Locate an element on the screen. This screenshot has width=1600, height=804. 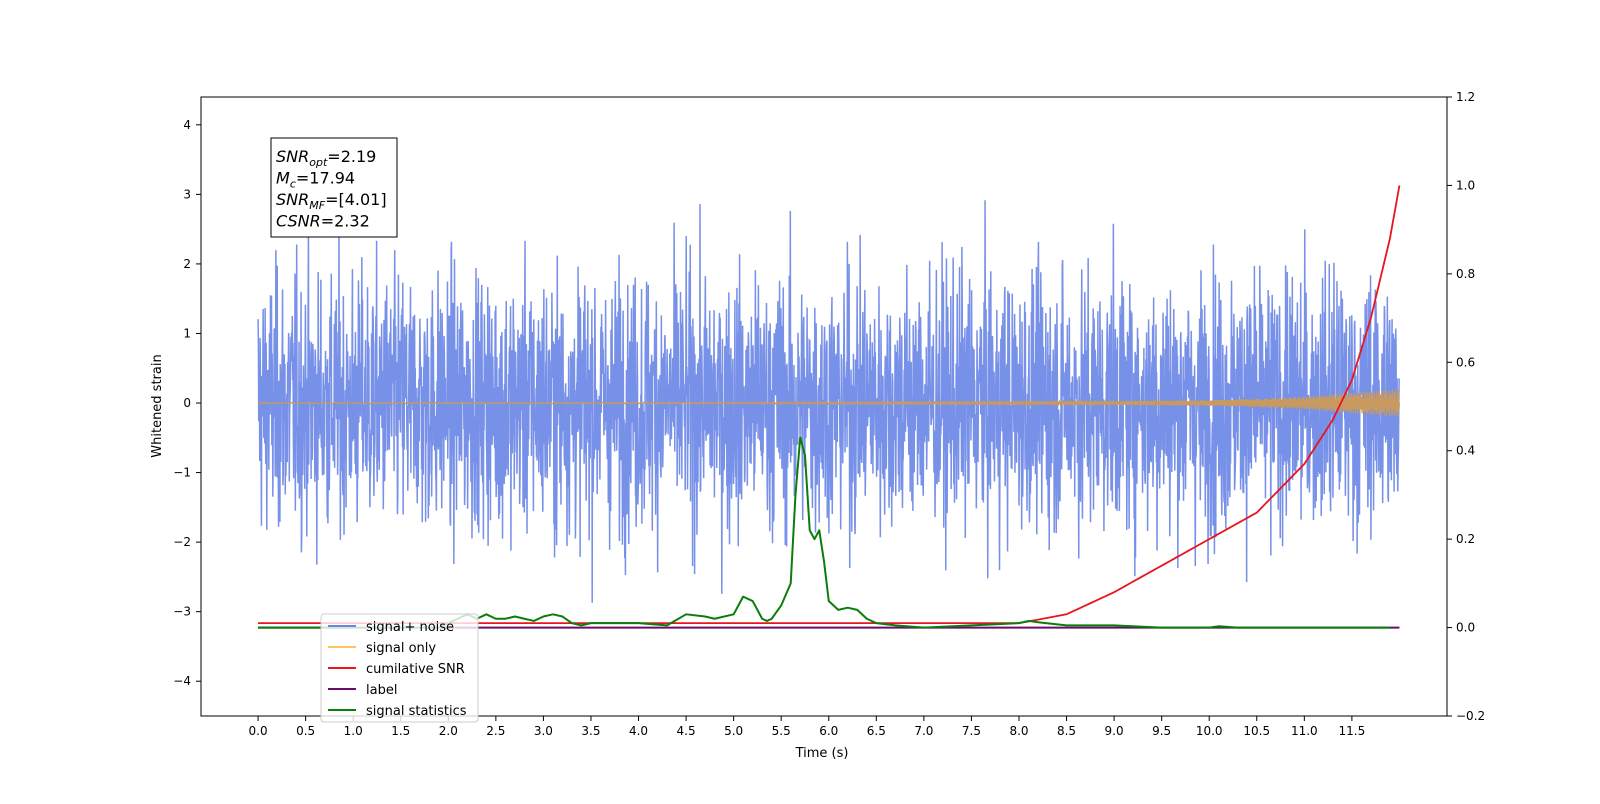
x-tick-label: 2.0 is located at coordinates (448, 731).